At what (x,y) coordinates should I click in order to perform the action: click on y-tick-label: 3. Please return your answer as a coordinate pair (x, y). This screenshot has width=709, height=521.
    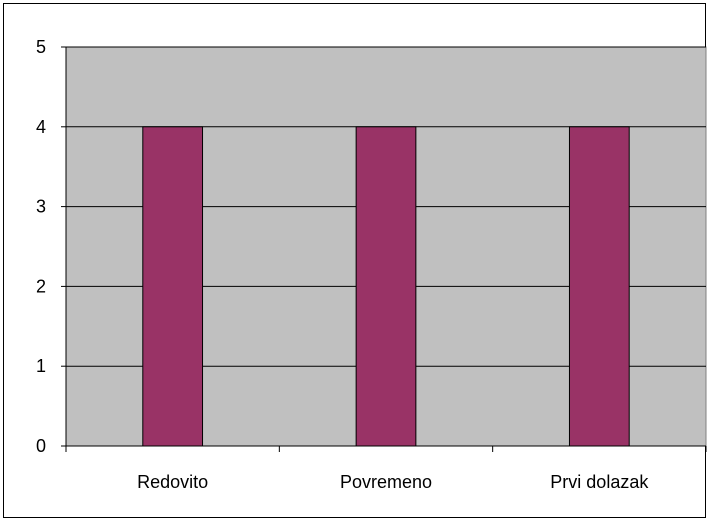
    Looking at the image, I should click on (41, 207).